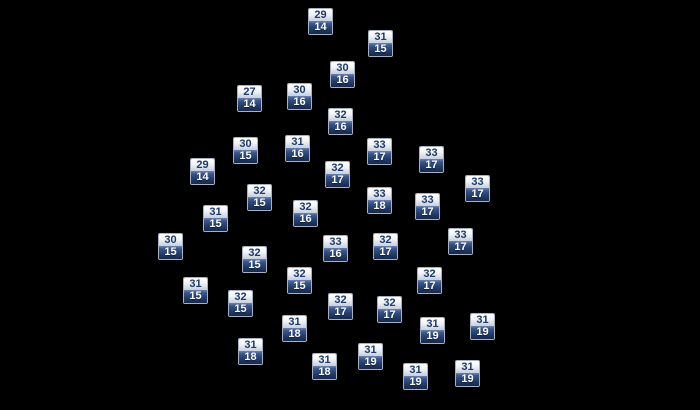  I want to click on temperature-marker: 33 18, so click(379, 200).